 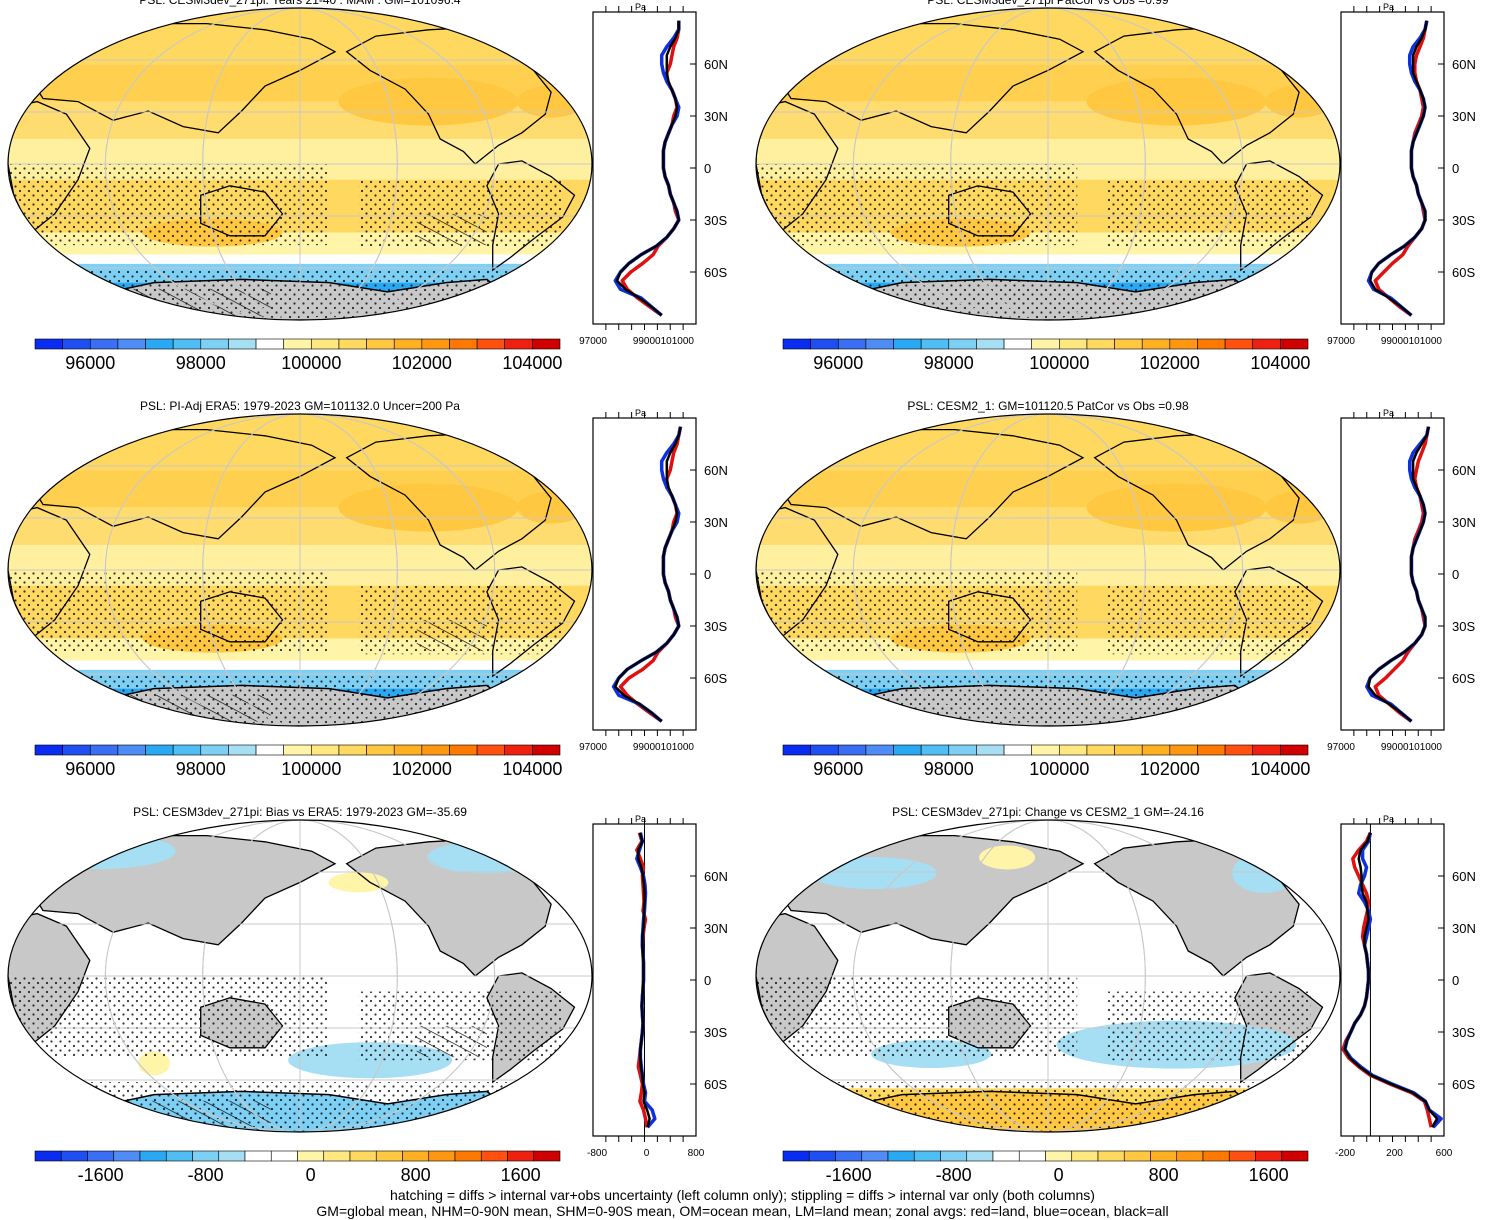 What do you see at coordinates (1280, 769) in the screenshot?
I see `colorbar-label: 104000` at bounding box center [1280, 769].